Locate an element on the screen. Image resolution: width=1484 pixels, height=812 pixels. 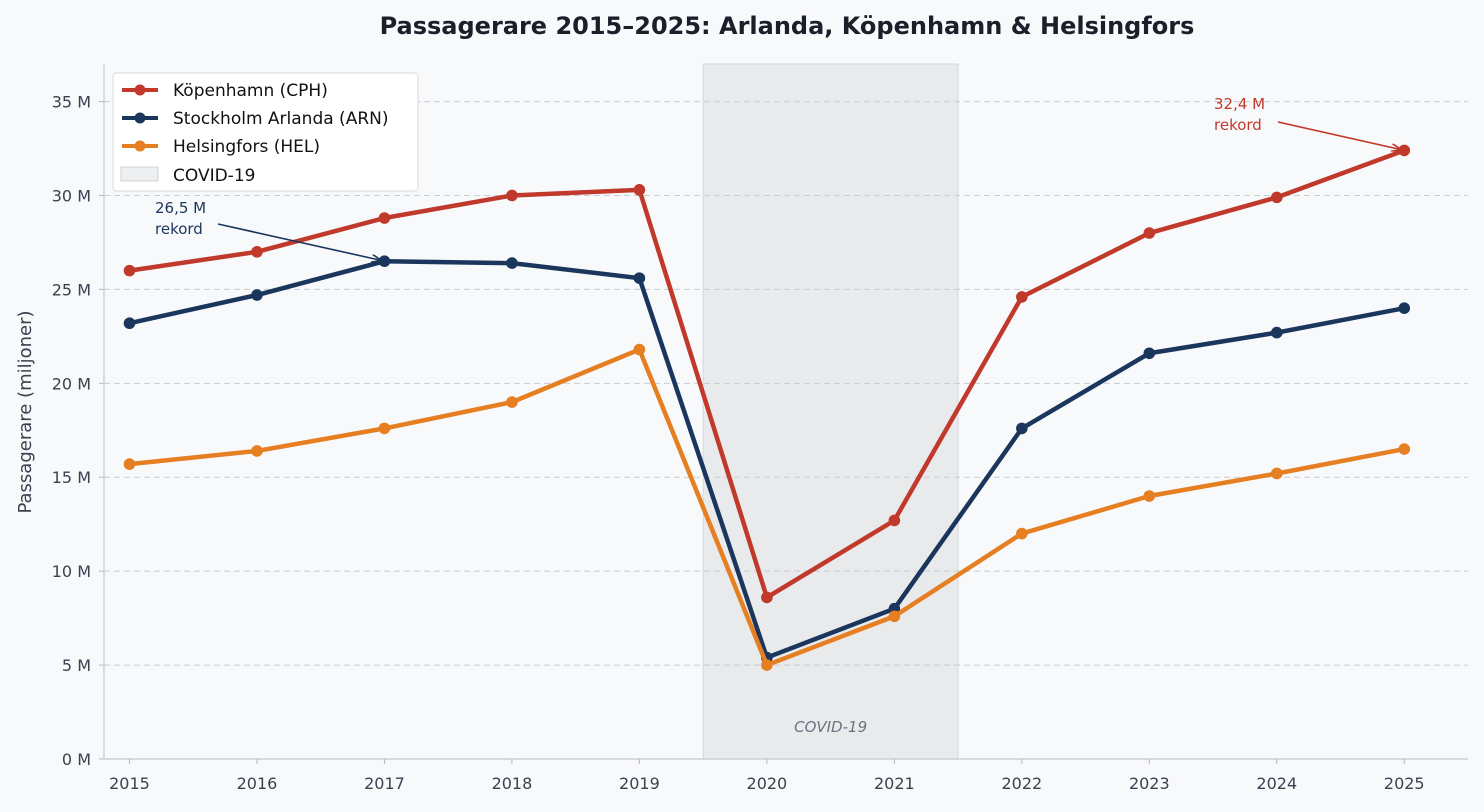
legend-marker-hel is located at coordinates (140, 146).